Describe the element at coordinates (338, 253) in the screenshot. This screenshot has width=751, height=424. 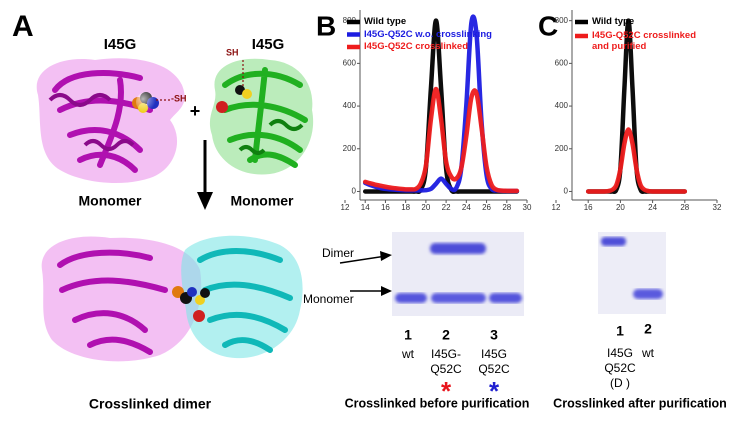
I see `gel-marker: Dimer` at that location.